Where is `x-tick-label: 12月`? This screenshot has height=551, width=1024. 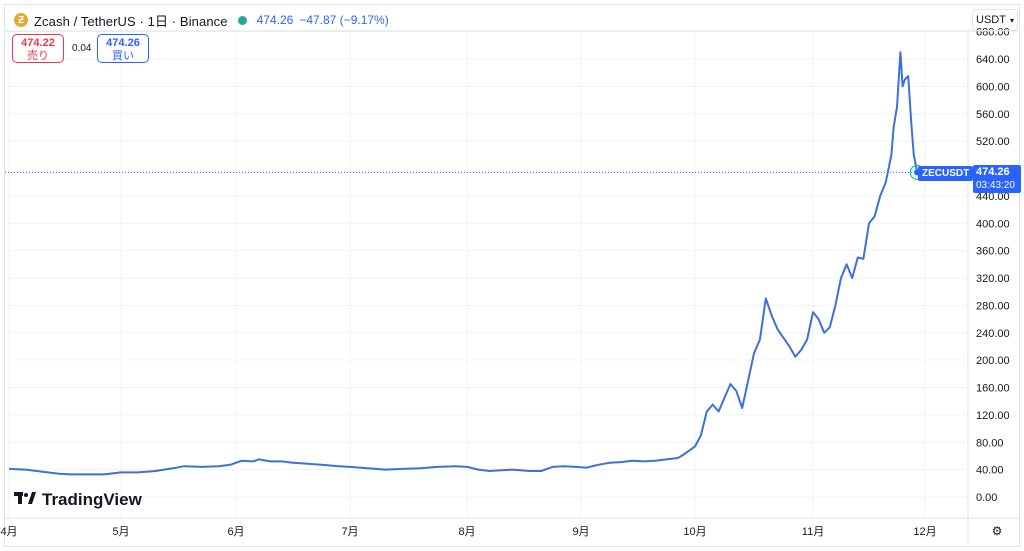 x-tick-label: 12月 is located at coordinates (924, 532).